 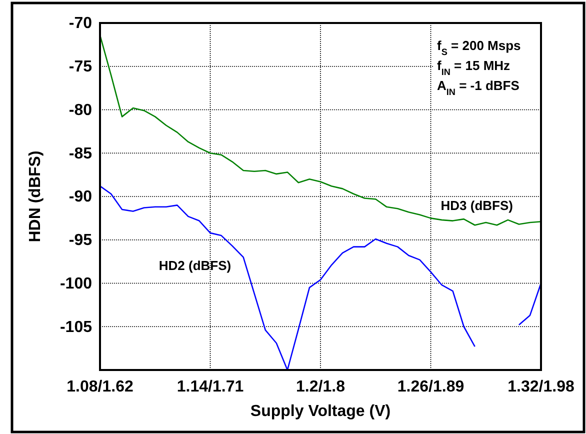 What do you see at coordinates (430, 387) in the screenshot?
I see `x-tick-label: 1.26/1.89` at bounding box center [430, 387].